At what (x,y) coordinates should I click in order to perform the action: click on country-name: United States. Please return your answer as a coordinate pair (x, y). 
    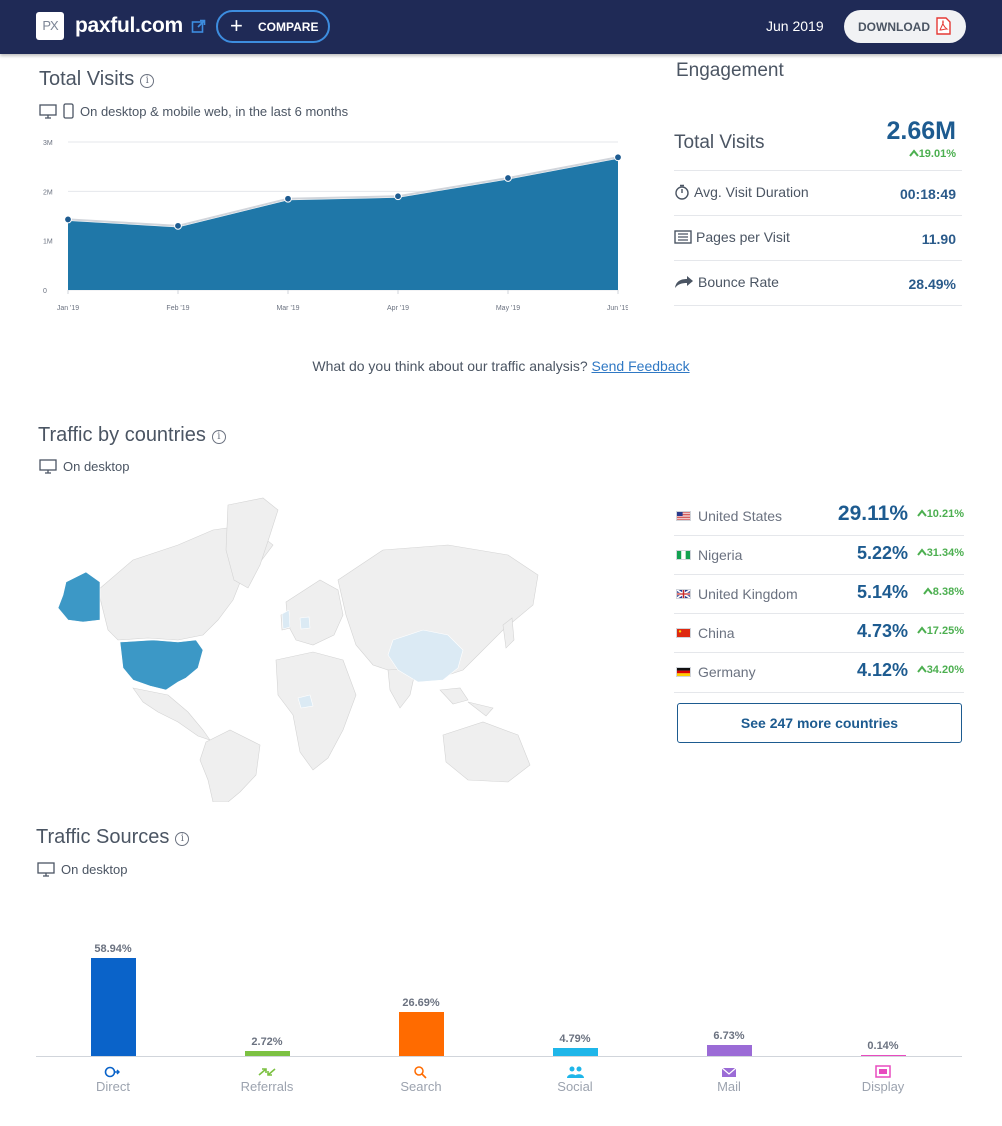
    Looking at the image, I should click on (740, 516).